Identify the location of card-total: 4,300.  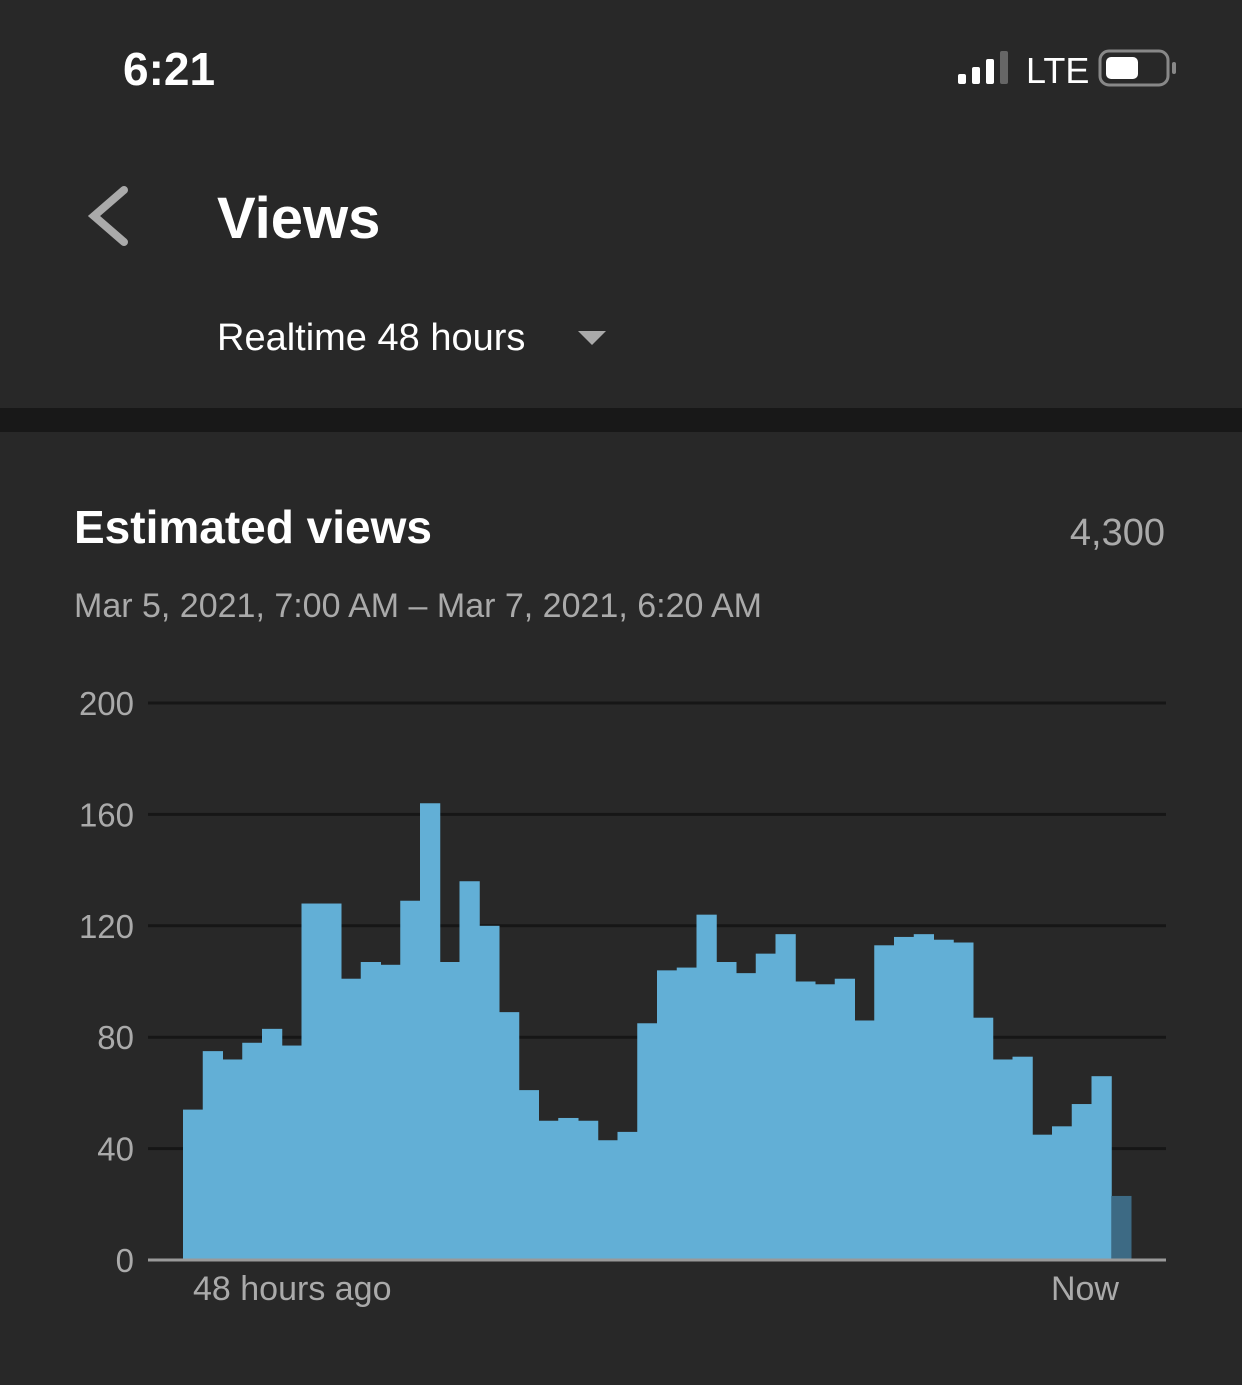
(1117, 533).